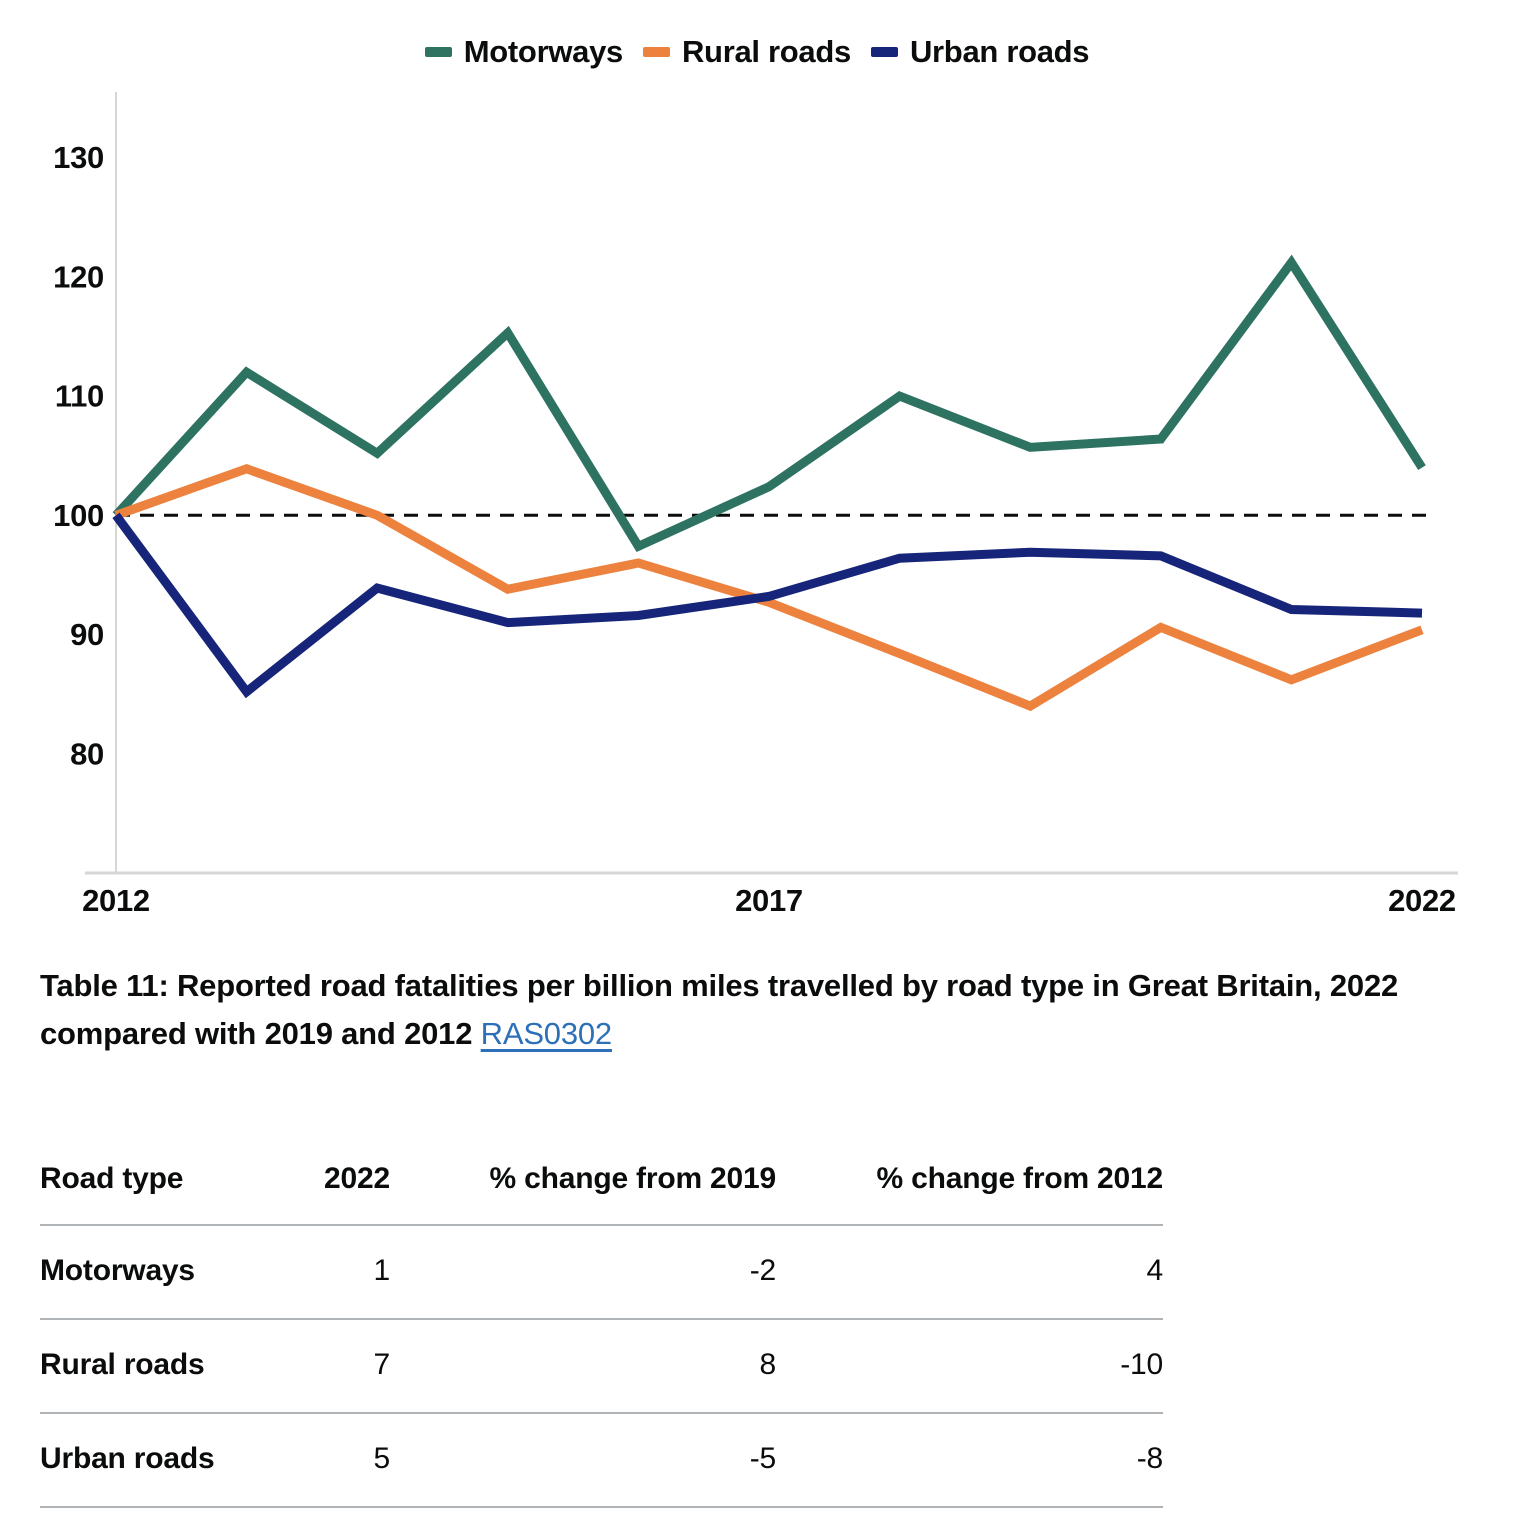 The image size is (1514, 1536). Describe the element at coordinates (345, 1460) in the screenshot. I see `cell-urban-2022: 5` at that location.